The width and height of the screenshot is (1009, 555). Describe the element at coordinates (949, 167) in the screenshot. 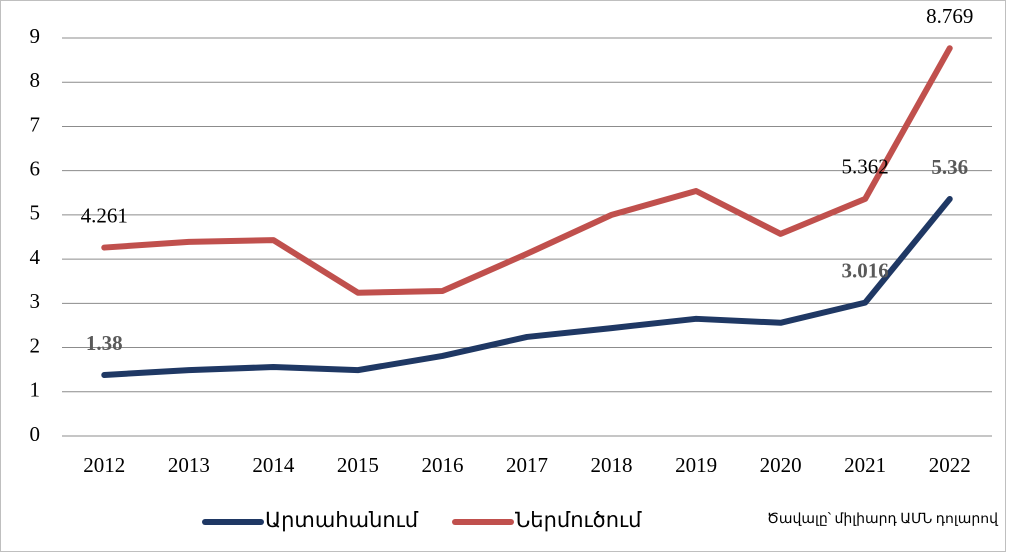

I see `data-label: 5.36` at that location.